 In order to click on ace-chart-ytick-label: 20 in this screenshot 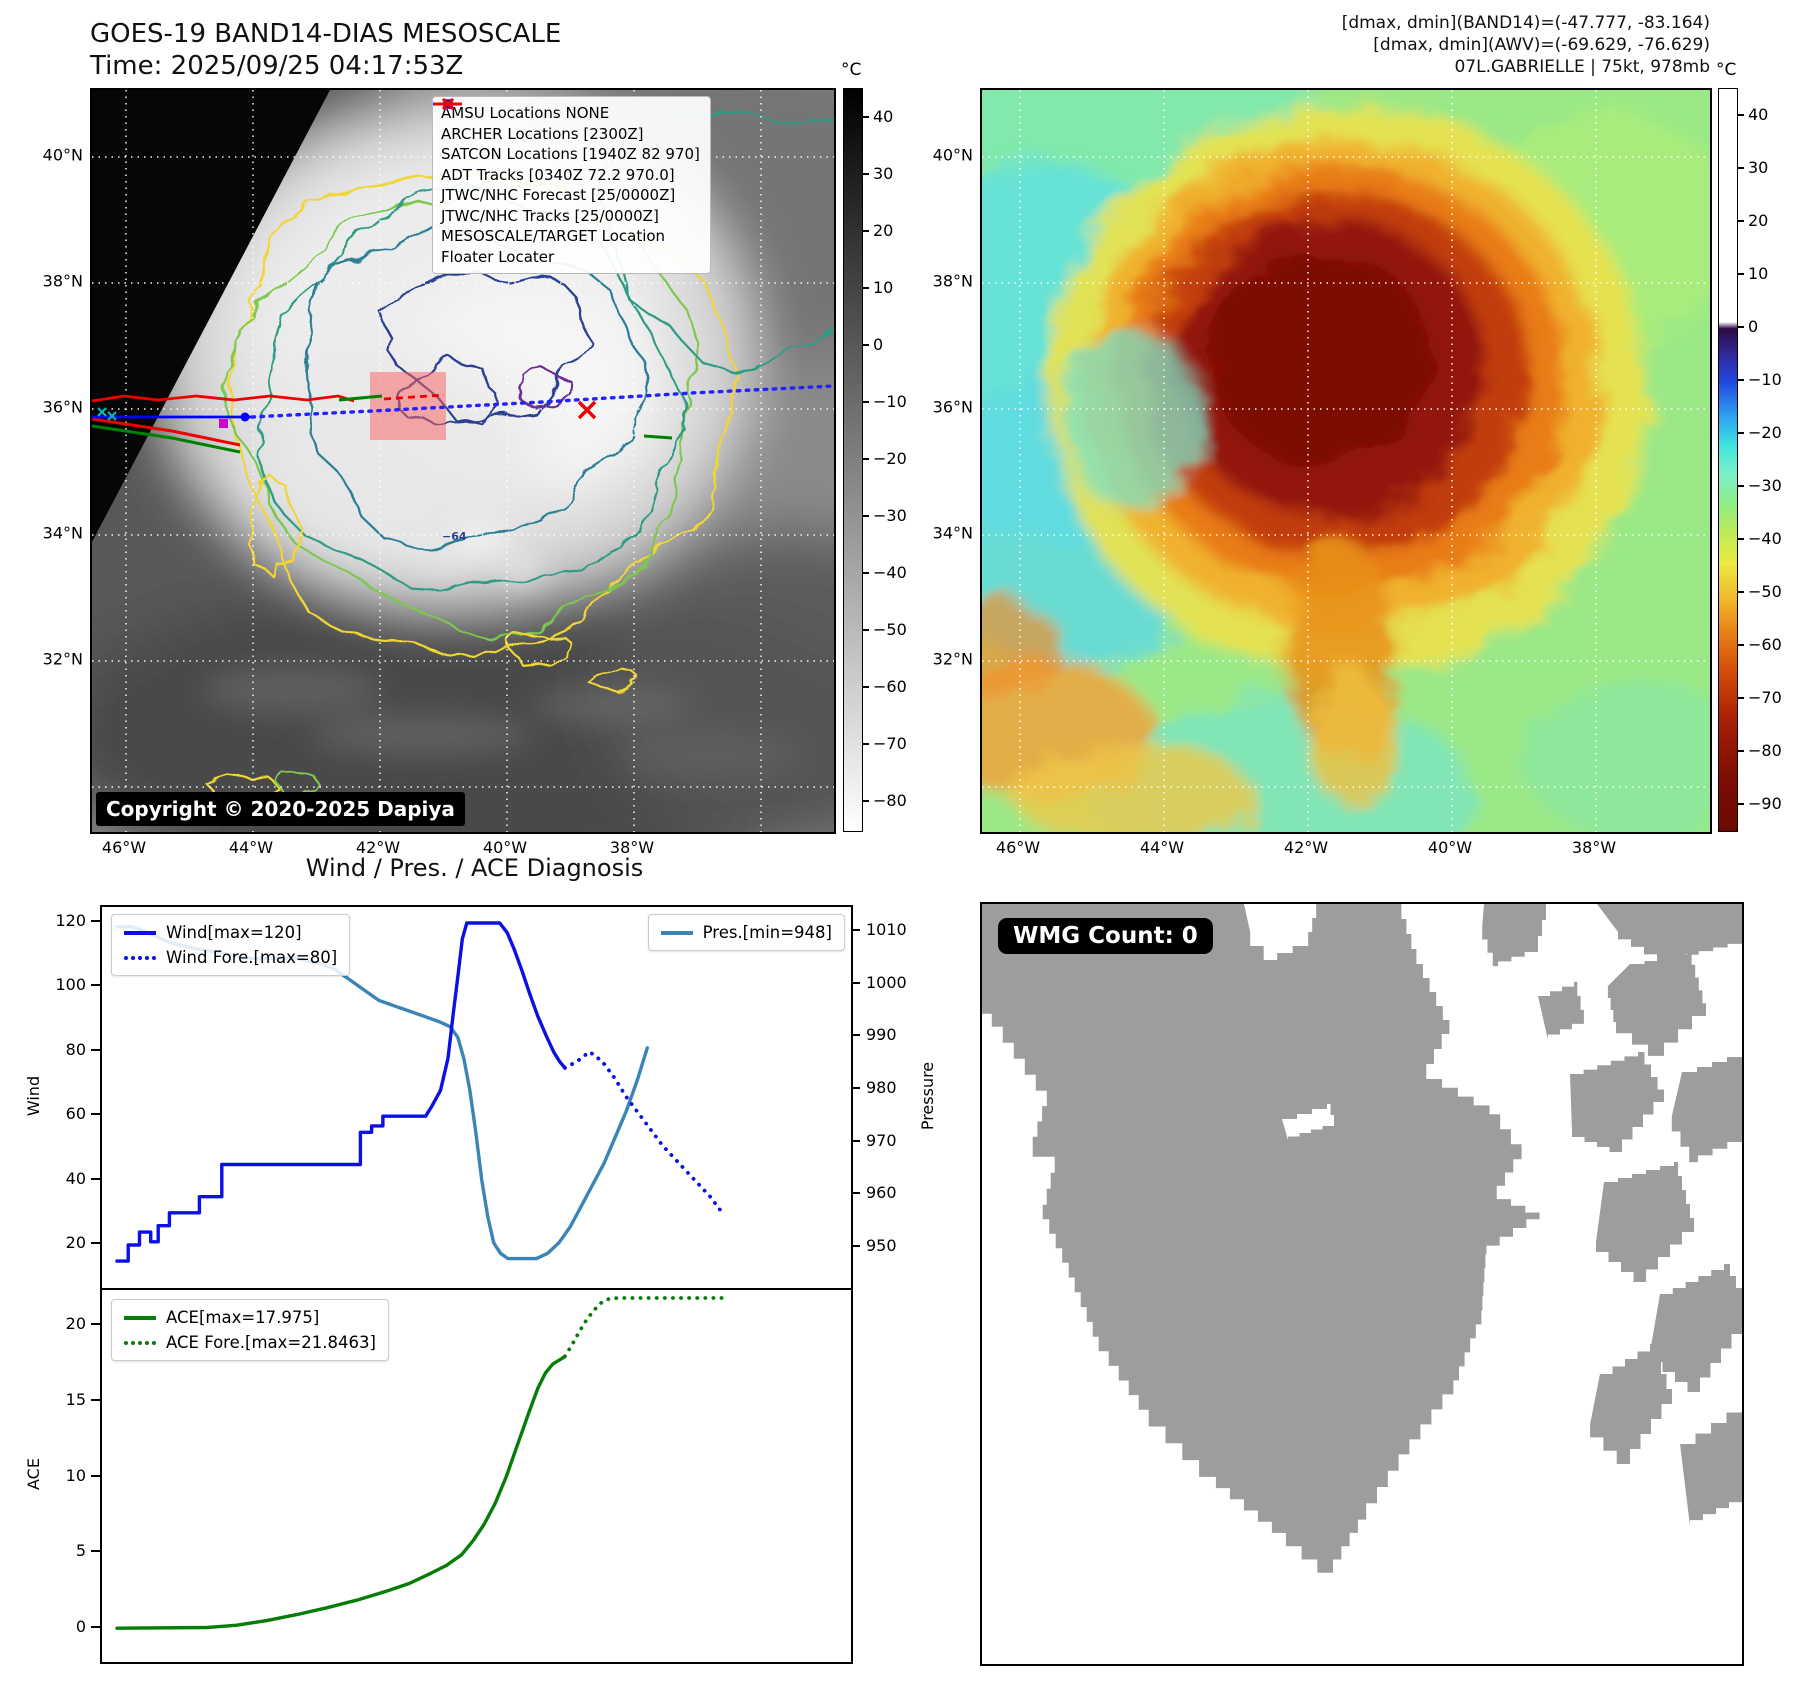, I will do `click(75, 1324)`.